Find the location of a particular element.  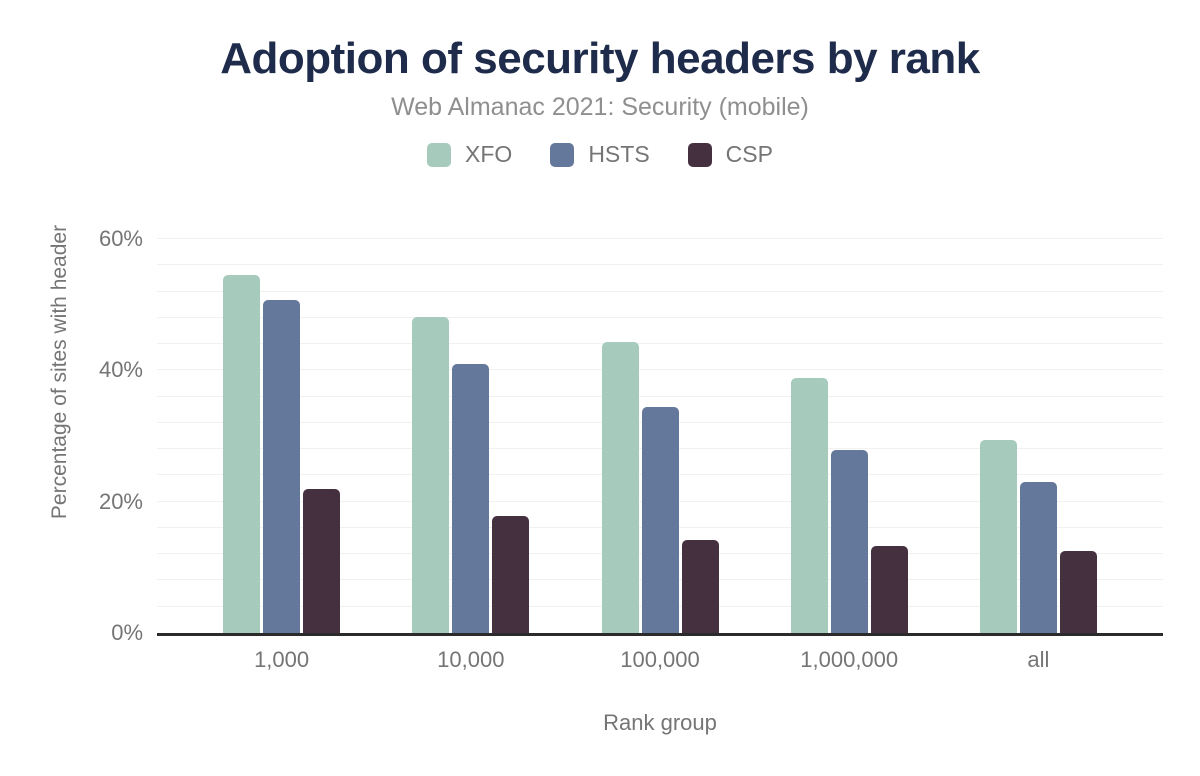

y-tick-label: 60% is located at coordinates (120, 238).